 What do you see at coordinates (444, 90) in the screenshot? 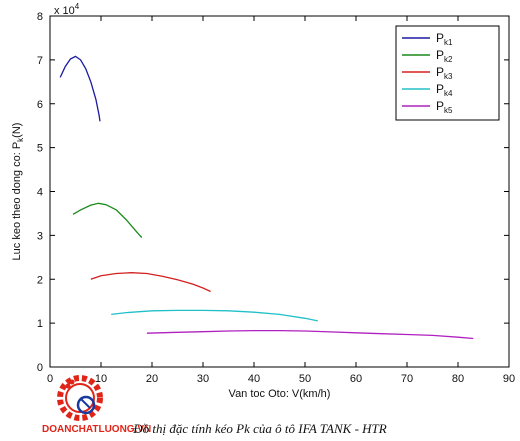
I see `legend-label-k4: Pk4` at bounding box center [444, 90].